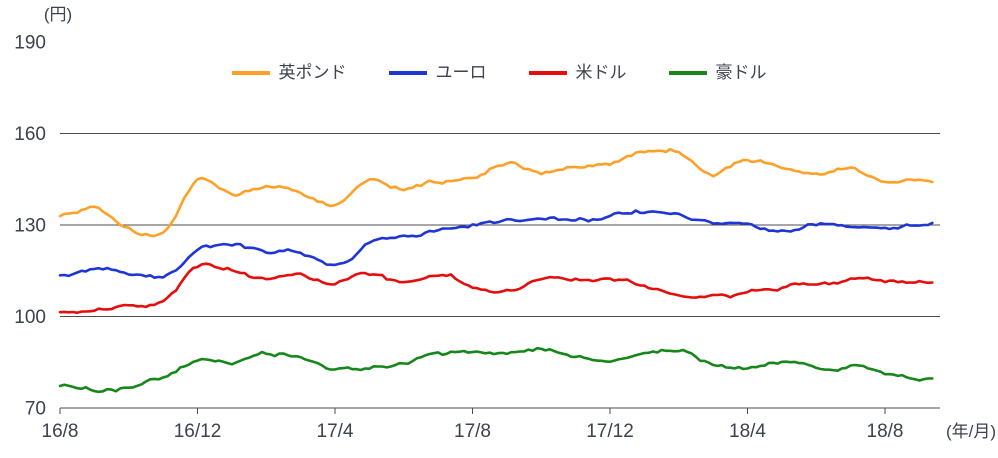 The width and height of the screenshot is (998, 458). I want to click on x-tick-17-4: 17/4, so click(335, 431).